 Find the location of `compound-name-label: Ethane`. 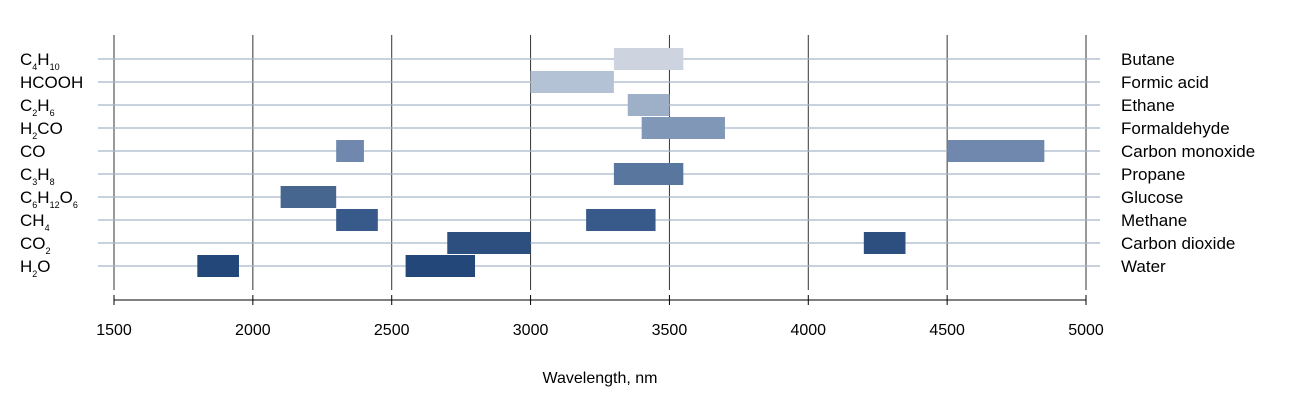

compound-name-label: Ethane is located at coordinates (1148, 105).